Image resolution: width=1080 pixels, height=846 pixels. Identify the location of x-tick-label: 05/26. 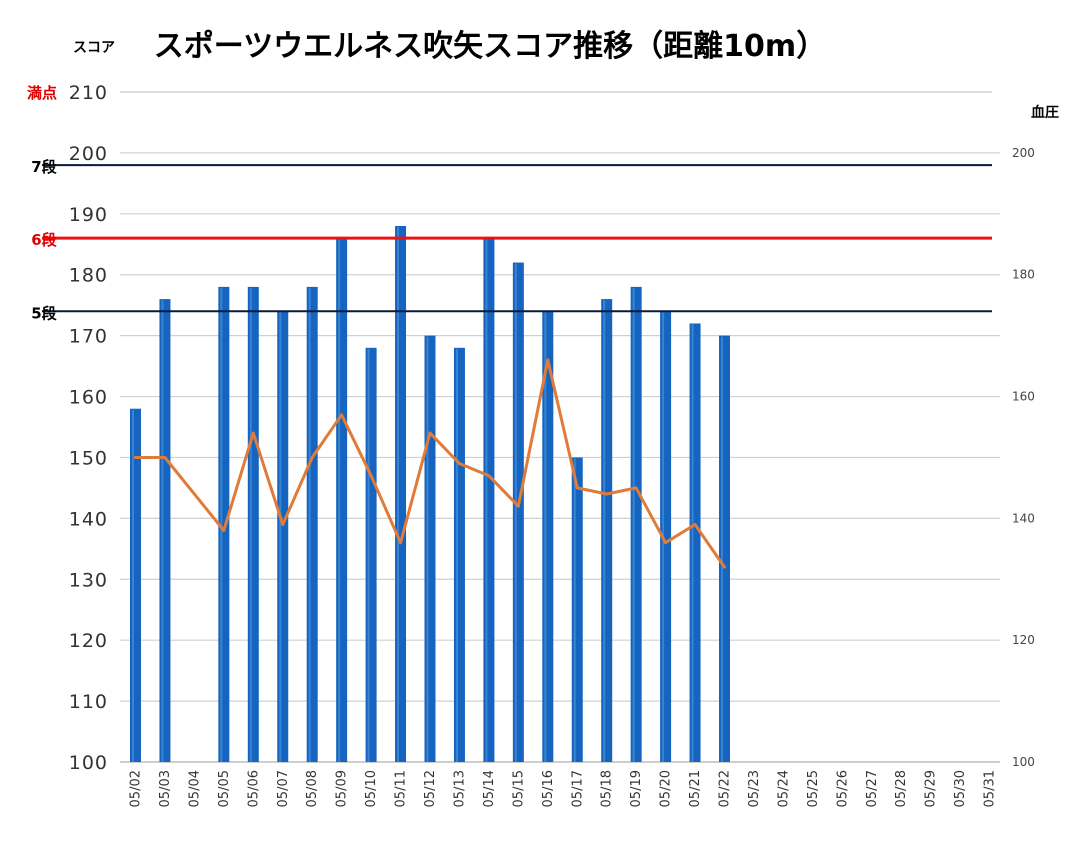
(842, 788).